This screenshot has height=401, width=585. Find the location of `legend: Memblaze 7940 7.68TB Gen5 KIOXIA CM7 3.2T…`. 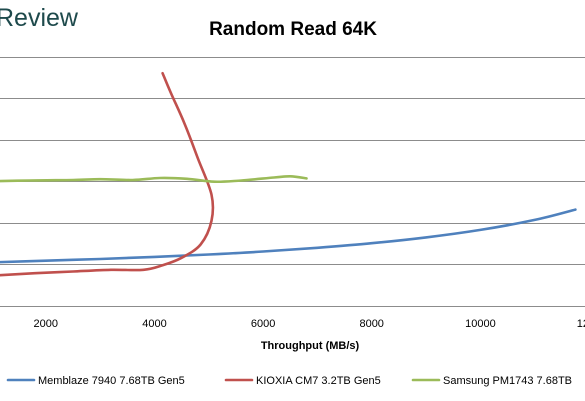

legend: Memblaze 7940 7.68TB Gen5 KIOXIA CM7 3.2T… is located at coordinates (289, 381).